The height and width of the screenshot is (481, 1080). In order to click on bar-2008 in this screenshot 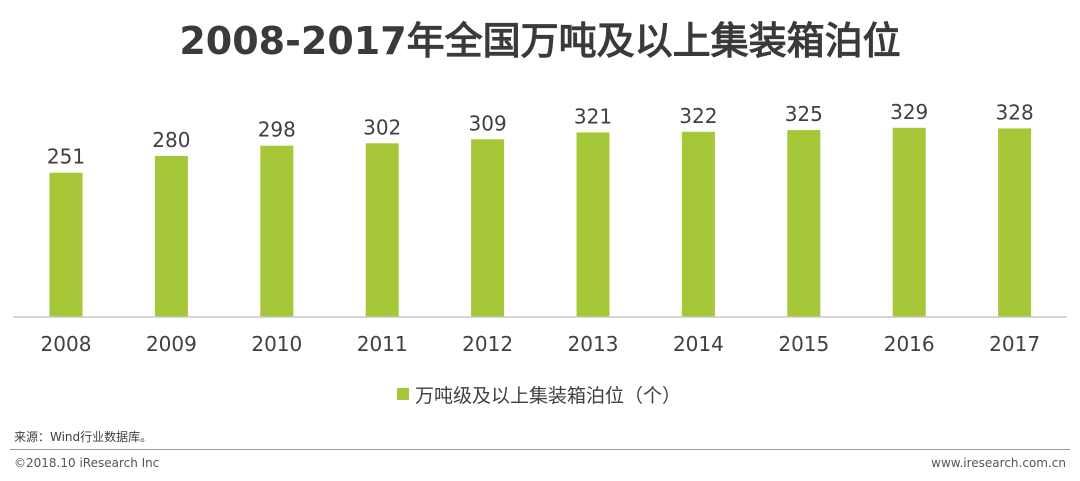, I will do `click(66, 244)`.